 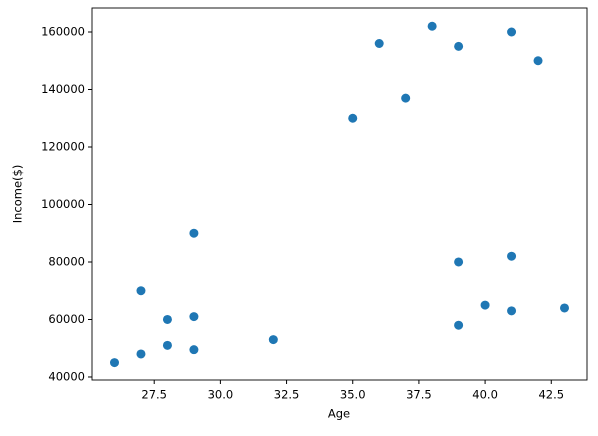 I want to click on y-tick-label: 160000, so click(x=63, y=32).